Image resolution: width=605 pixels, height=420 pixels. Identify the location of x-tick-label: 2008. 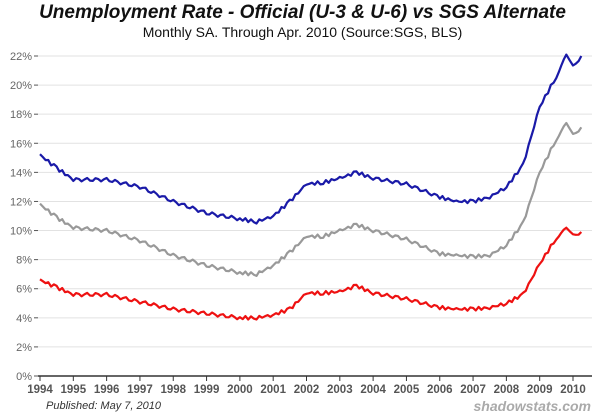
(507, 390).